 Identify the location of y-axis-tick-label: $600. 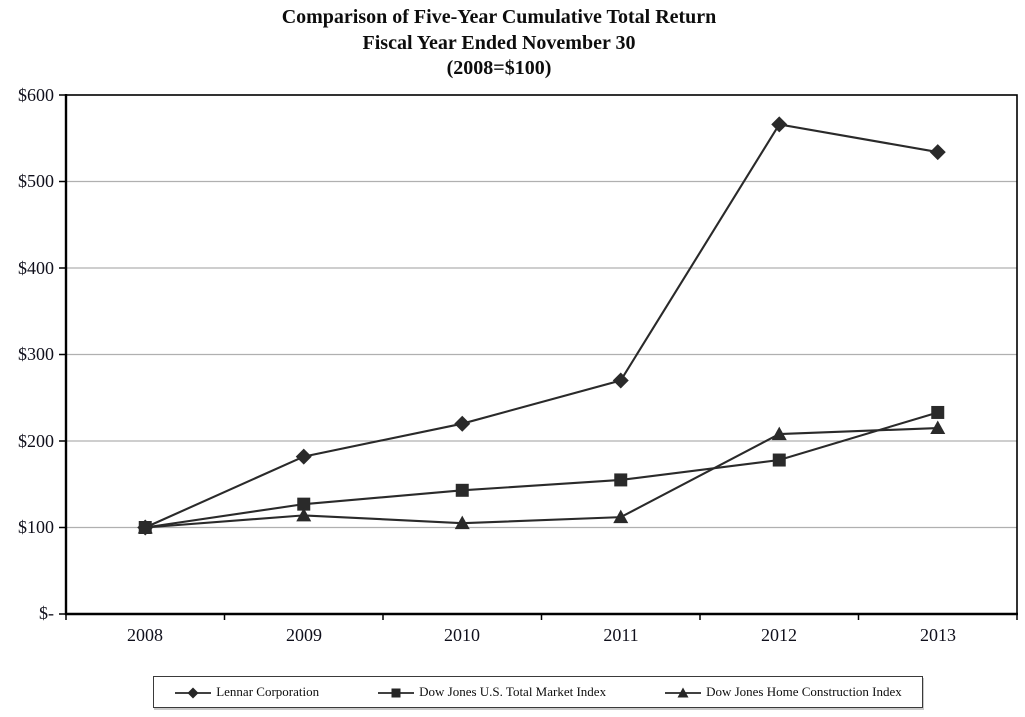
(36, 95).